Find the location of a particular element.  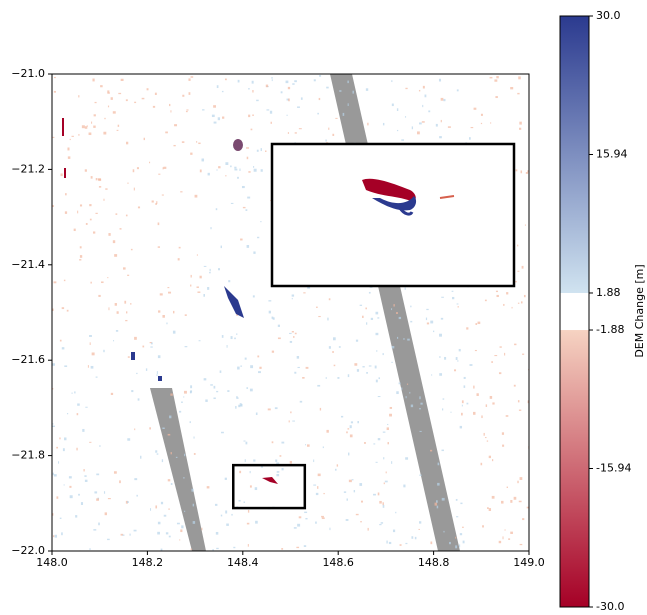

inset is located at coordinates (393, 215).